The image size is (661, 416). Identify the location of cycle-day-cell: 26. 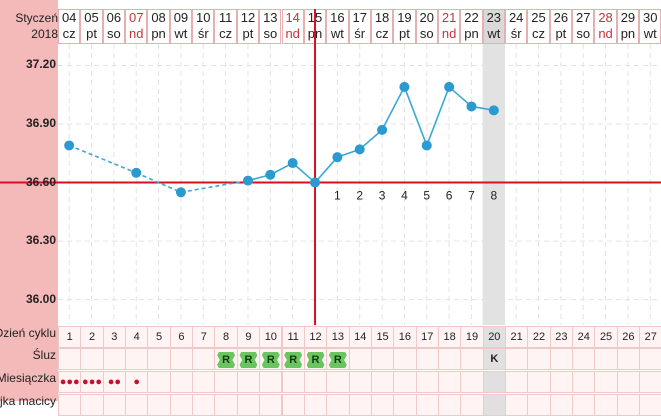
(628, 337).